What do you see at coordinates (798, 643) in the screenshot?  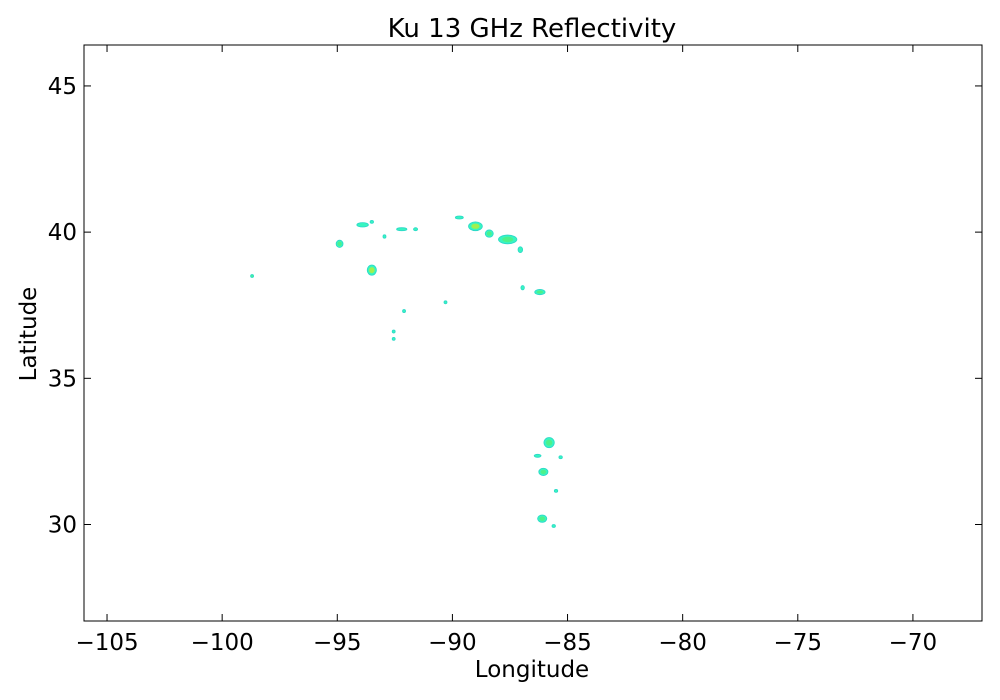 I see `x-tick-label: −75` at bounding box center [798, 643].